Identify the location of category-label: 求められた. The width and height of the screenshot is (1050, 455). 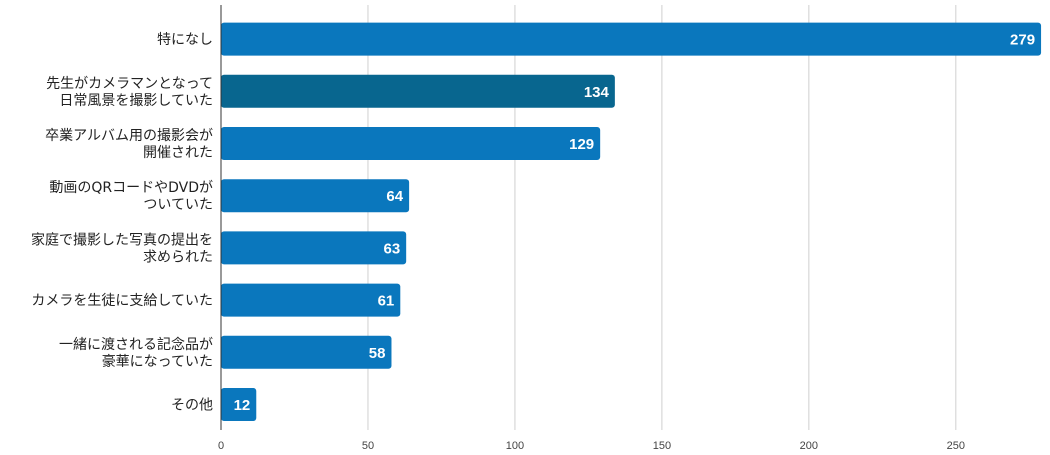
(178, 257).